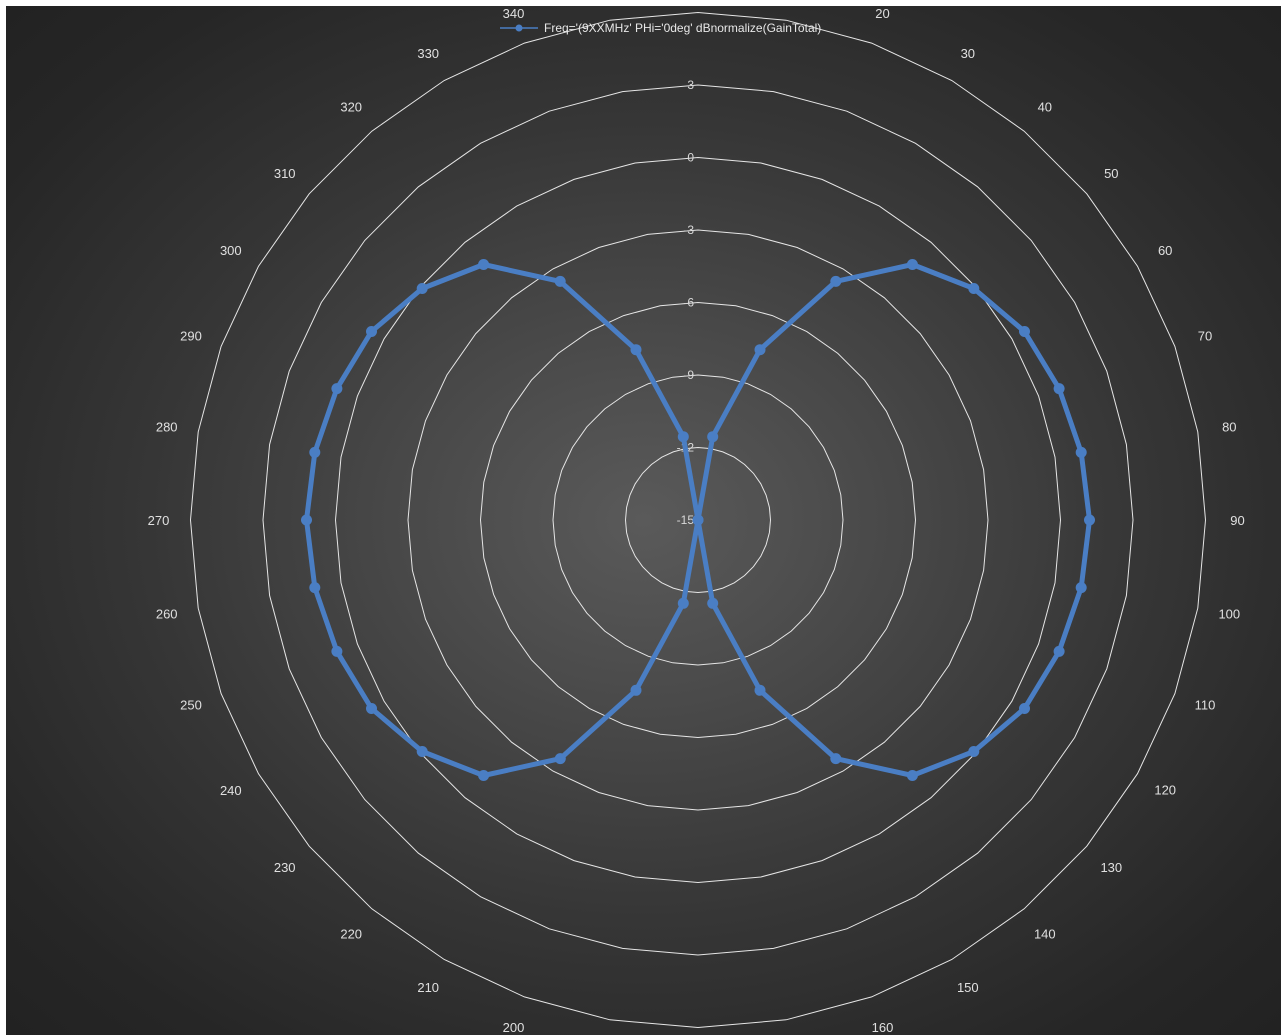  I want to click on angular-tick-label: 120, so click(1165, 790).